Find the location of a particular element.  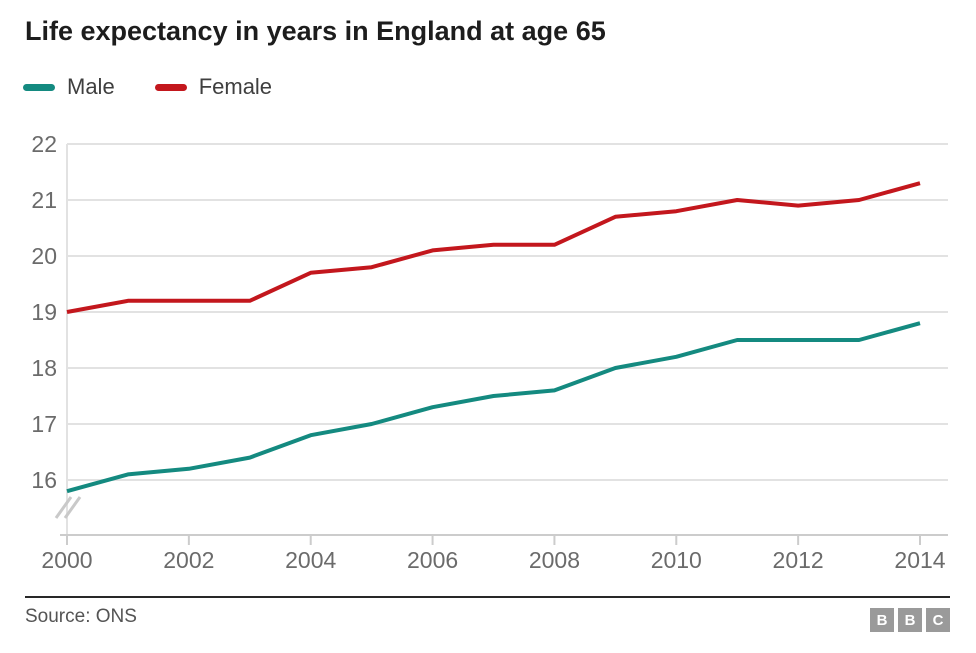

x-tick-label: 2004 is located at coordinates (310, 560).